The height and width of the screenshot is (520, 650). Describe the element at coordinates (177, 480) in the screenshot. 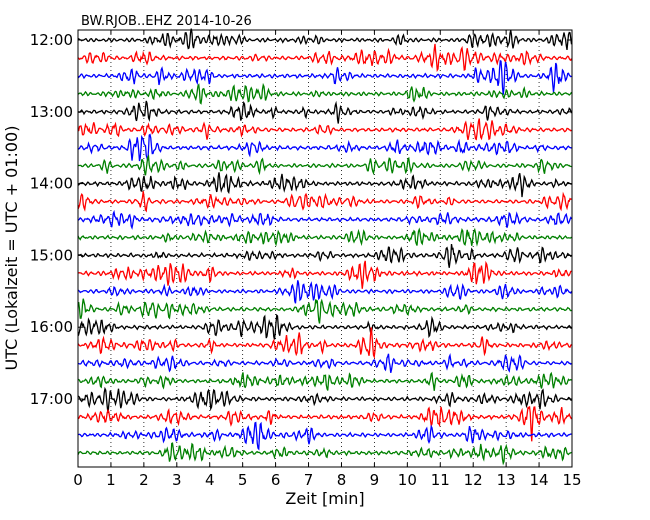

I see `x-tick-label: 3` at that location.